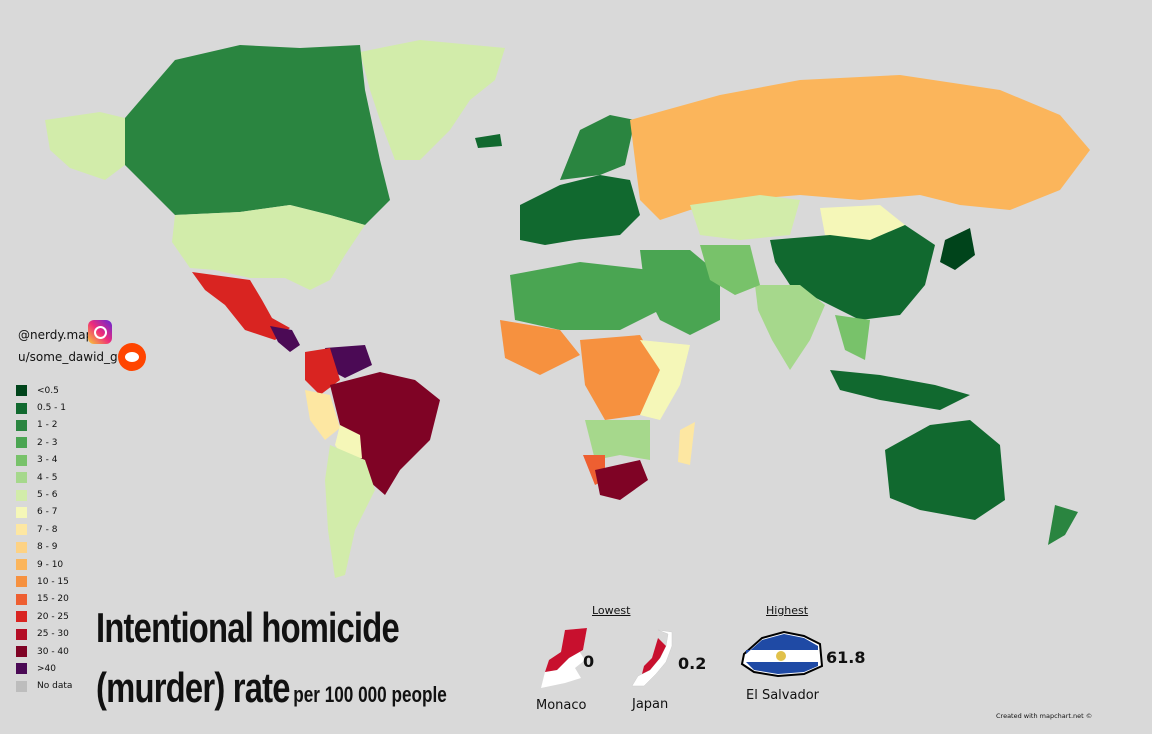  Describe the element at coordinates (730, 270) in the screenshot. I see `iran` at that location.